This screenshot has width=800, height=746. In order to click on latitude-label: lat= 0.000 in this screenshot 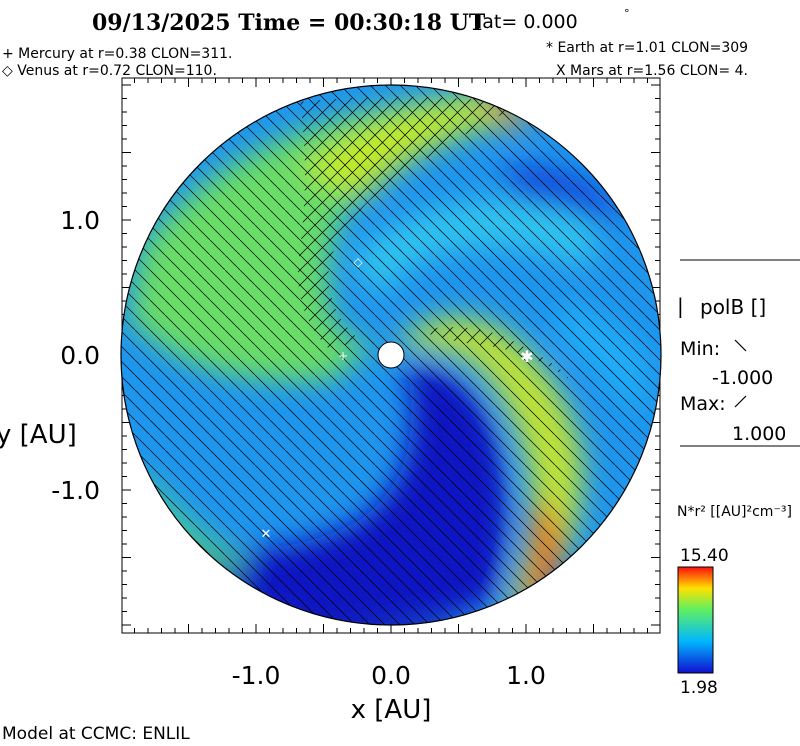, I will do `click(527, 22)`.